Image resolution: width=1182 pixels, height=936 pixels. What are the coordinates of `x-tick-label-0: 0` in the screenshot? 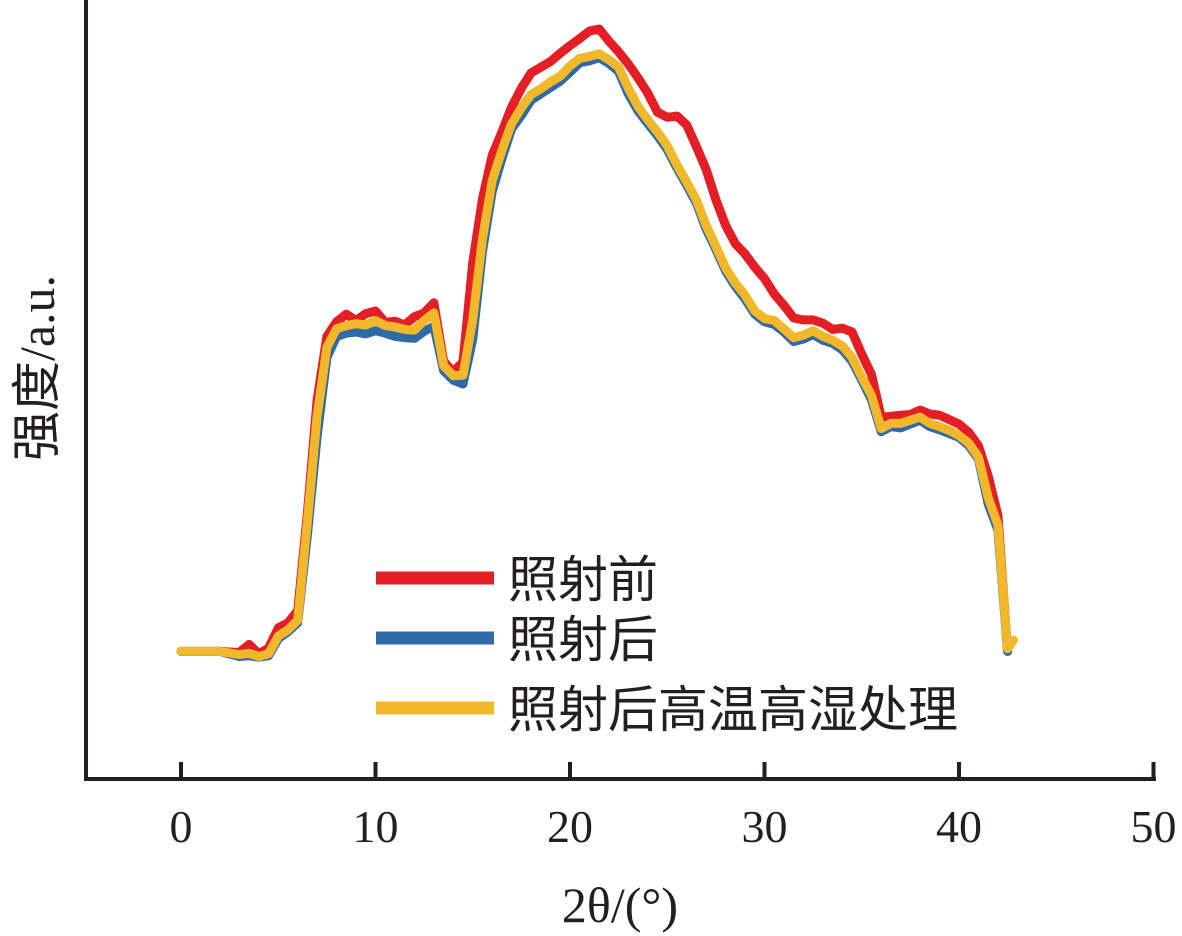 It's located at (181, 826).